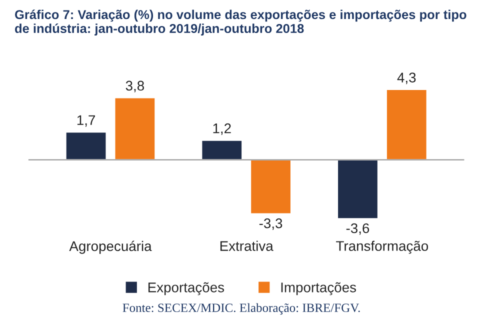 Image resolution: width=483 pixels, height=321 pixels. Describe the element at coordinates (406, 78) in the screenshot. I see `data-label: 4,3` at that location.